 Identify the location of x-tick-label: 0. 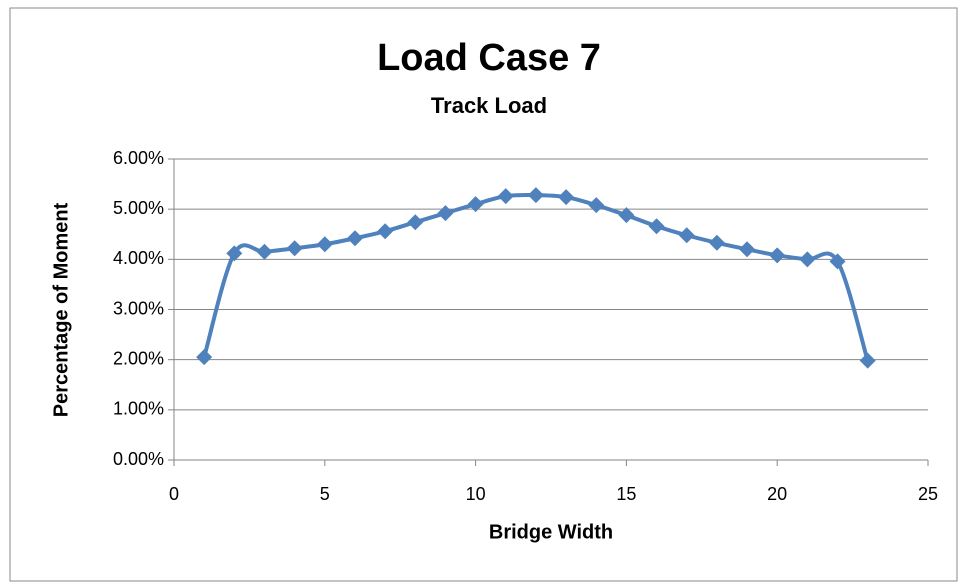
(174, 494).